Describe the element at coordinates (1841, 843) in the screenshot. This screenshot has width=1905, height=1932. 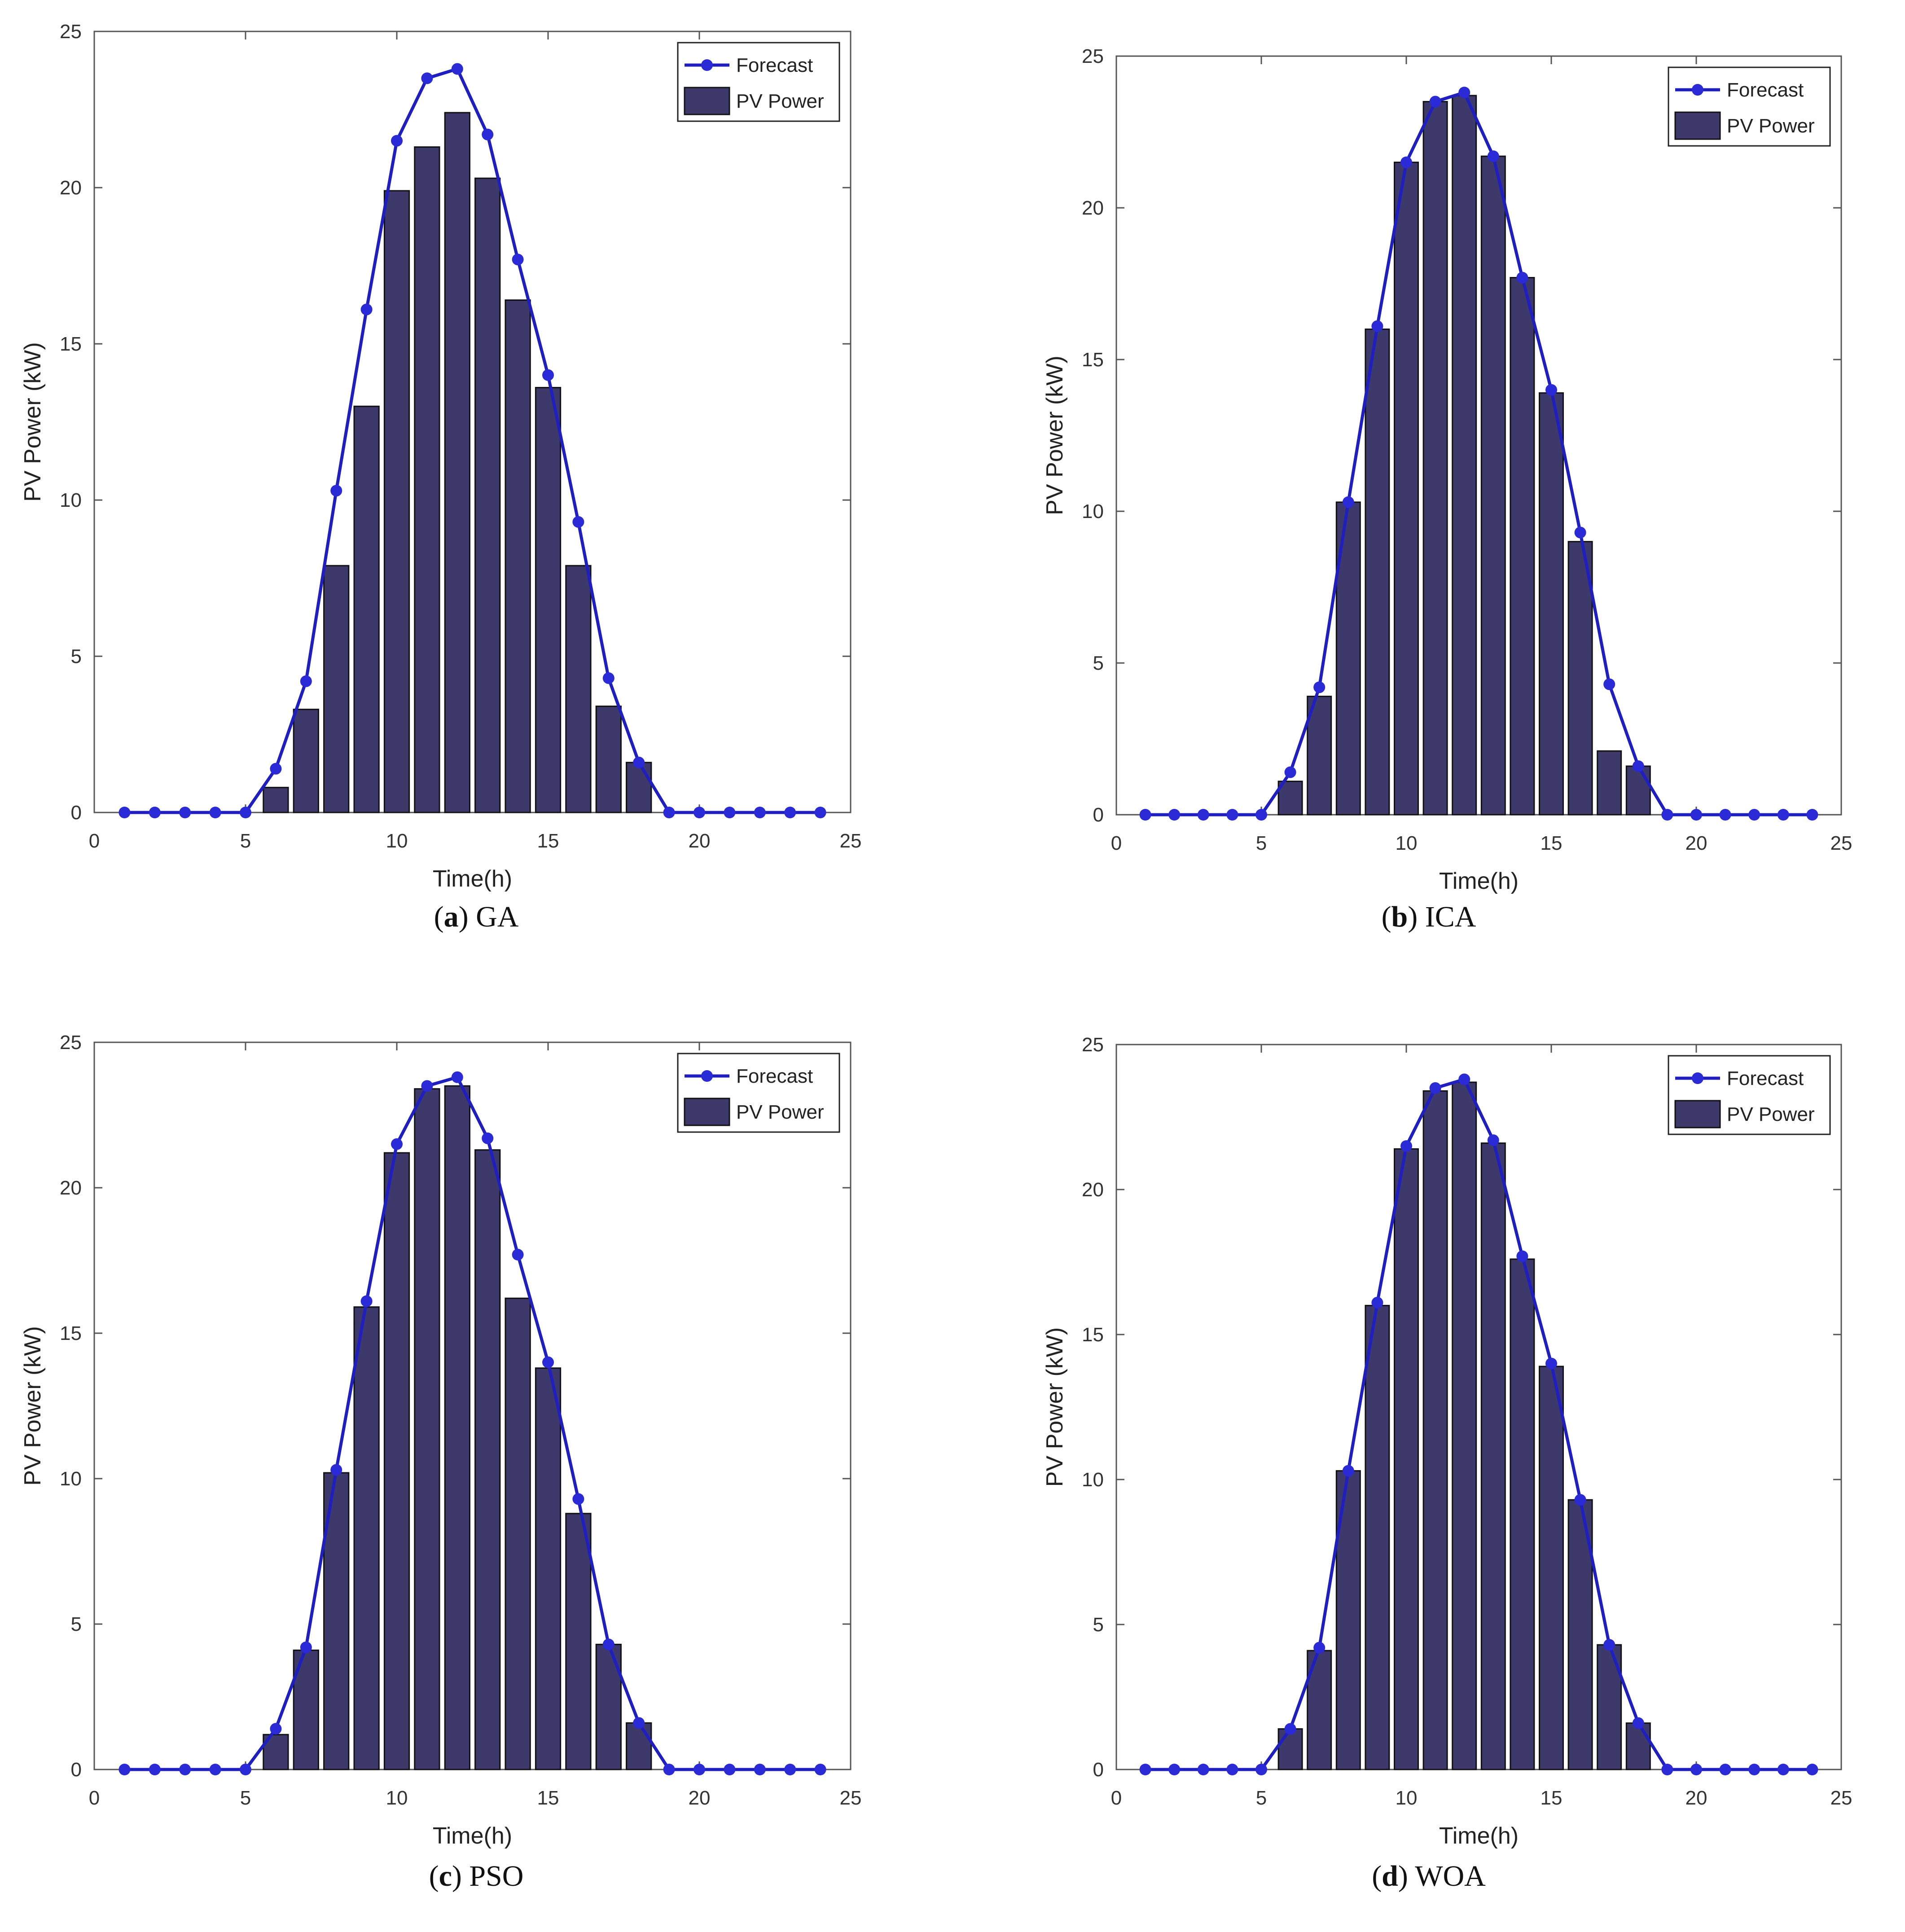
I see `chart-b-xtick-label-5: 25` at that location.